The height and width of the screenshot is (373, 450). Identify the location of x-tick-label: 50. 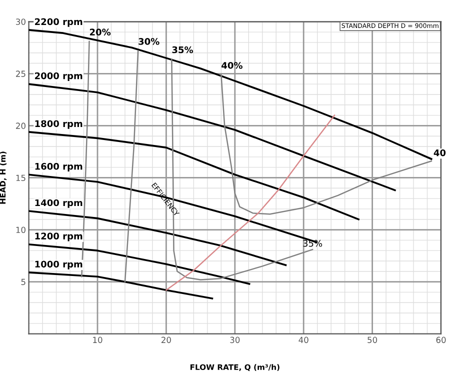
(373, 340).